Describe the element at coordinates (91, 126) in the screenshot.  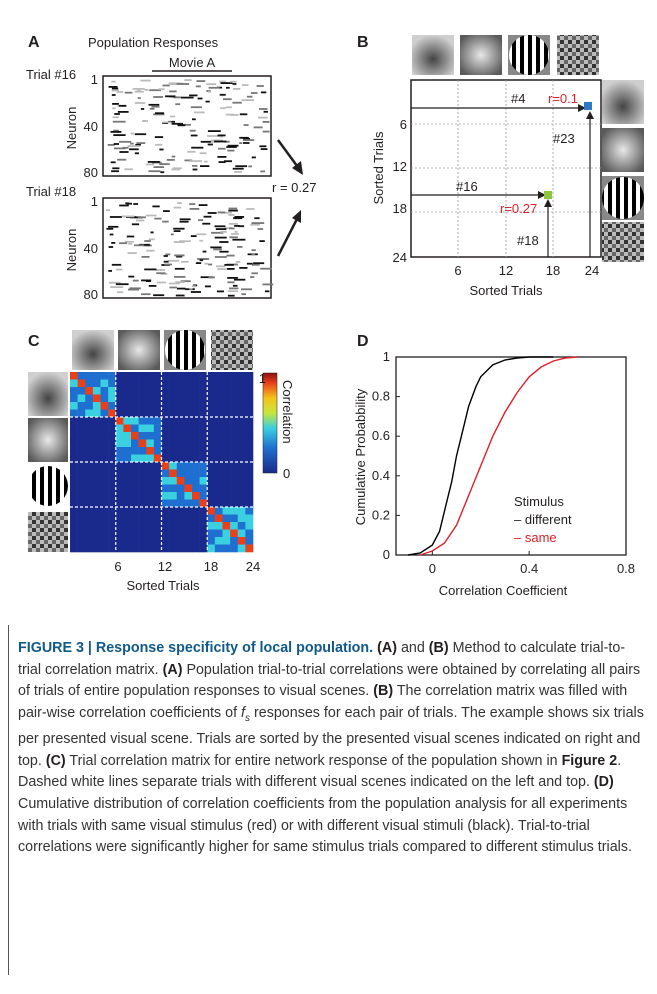
I see `ytick-a1-40: 40` at that location.